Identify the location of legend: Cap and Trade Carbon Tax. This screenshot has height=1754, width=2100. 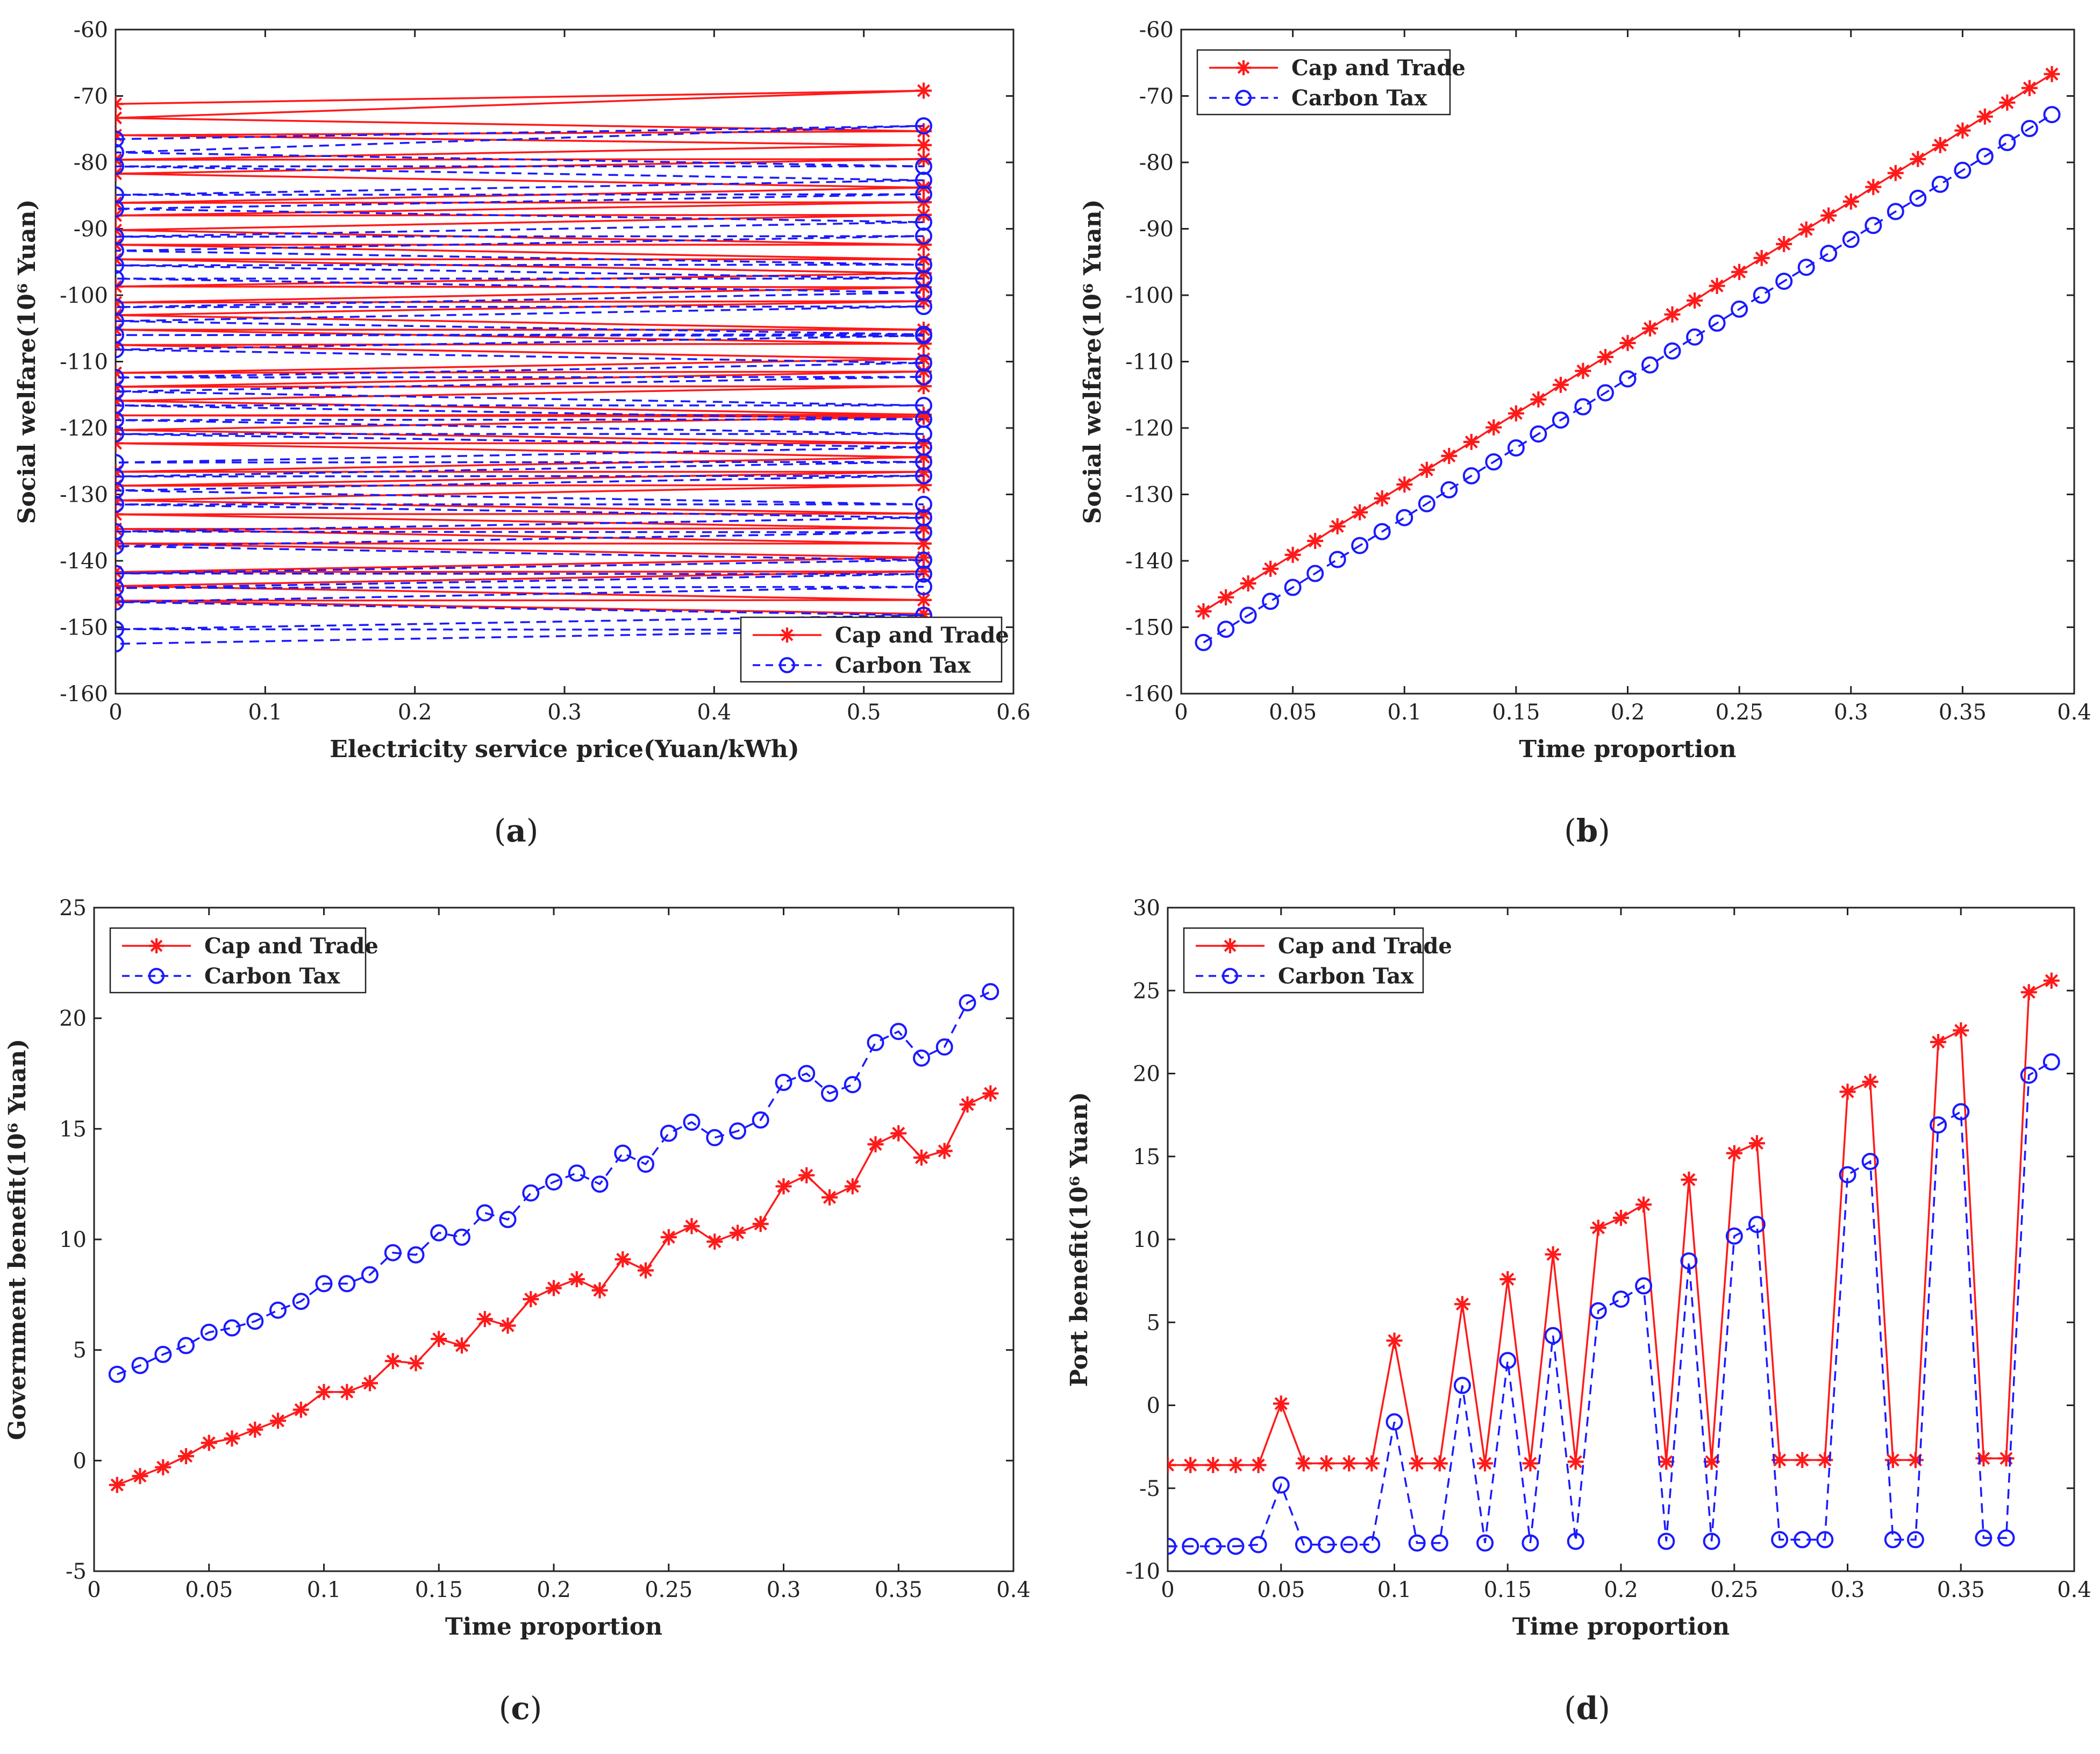
(874, 649).